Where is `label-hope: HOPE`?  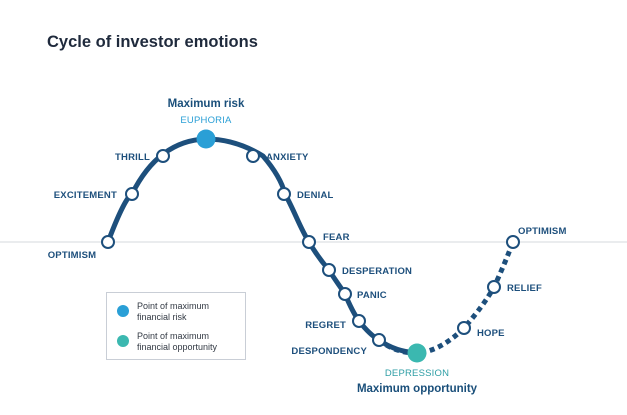
label-hope: HOPE is located at coordinates (491, 333).